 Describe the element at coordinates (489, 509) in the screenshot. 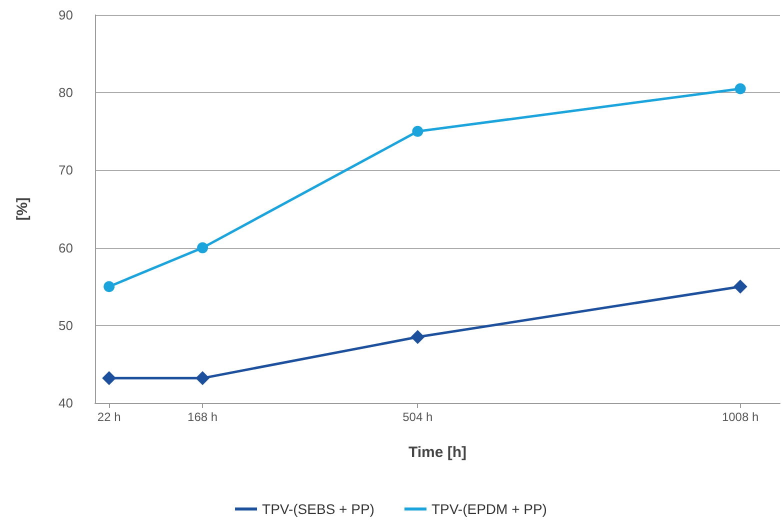

I see `legend-label: TPV-(EPDM + PP)` at that location.